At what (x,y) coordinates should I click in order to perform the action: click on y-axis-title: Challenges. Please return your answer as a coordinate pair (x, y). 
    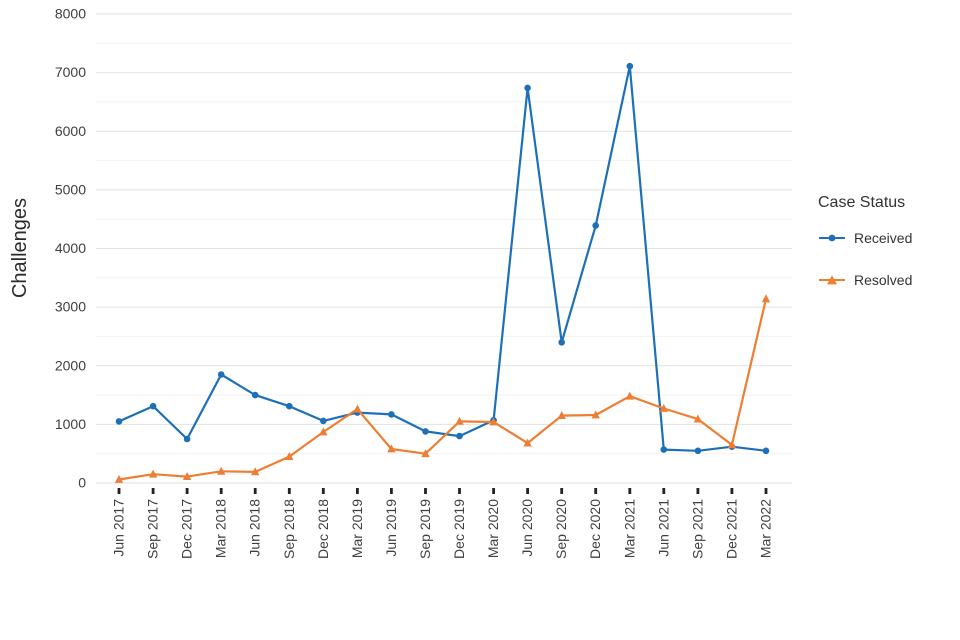
    Looking at the image, I should click on (20, 248).